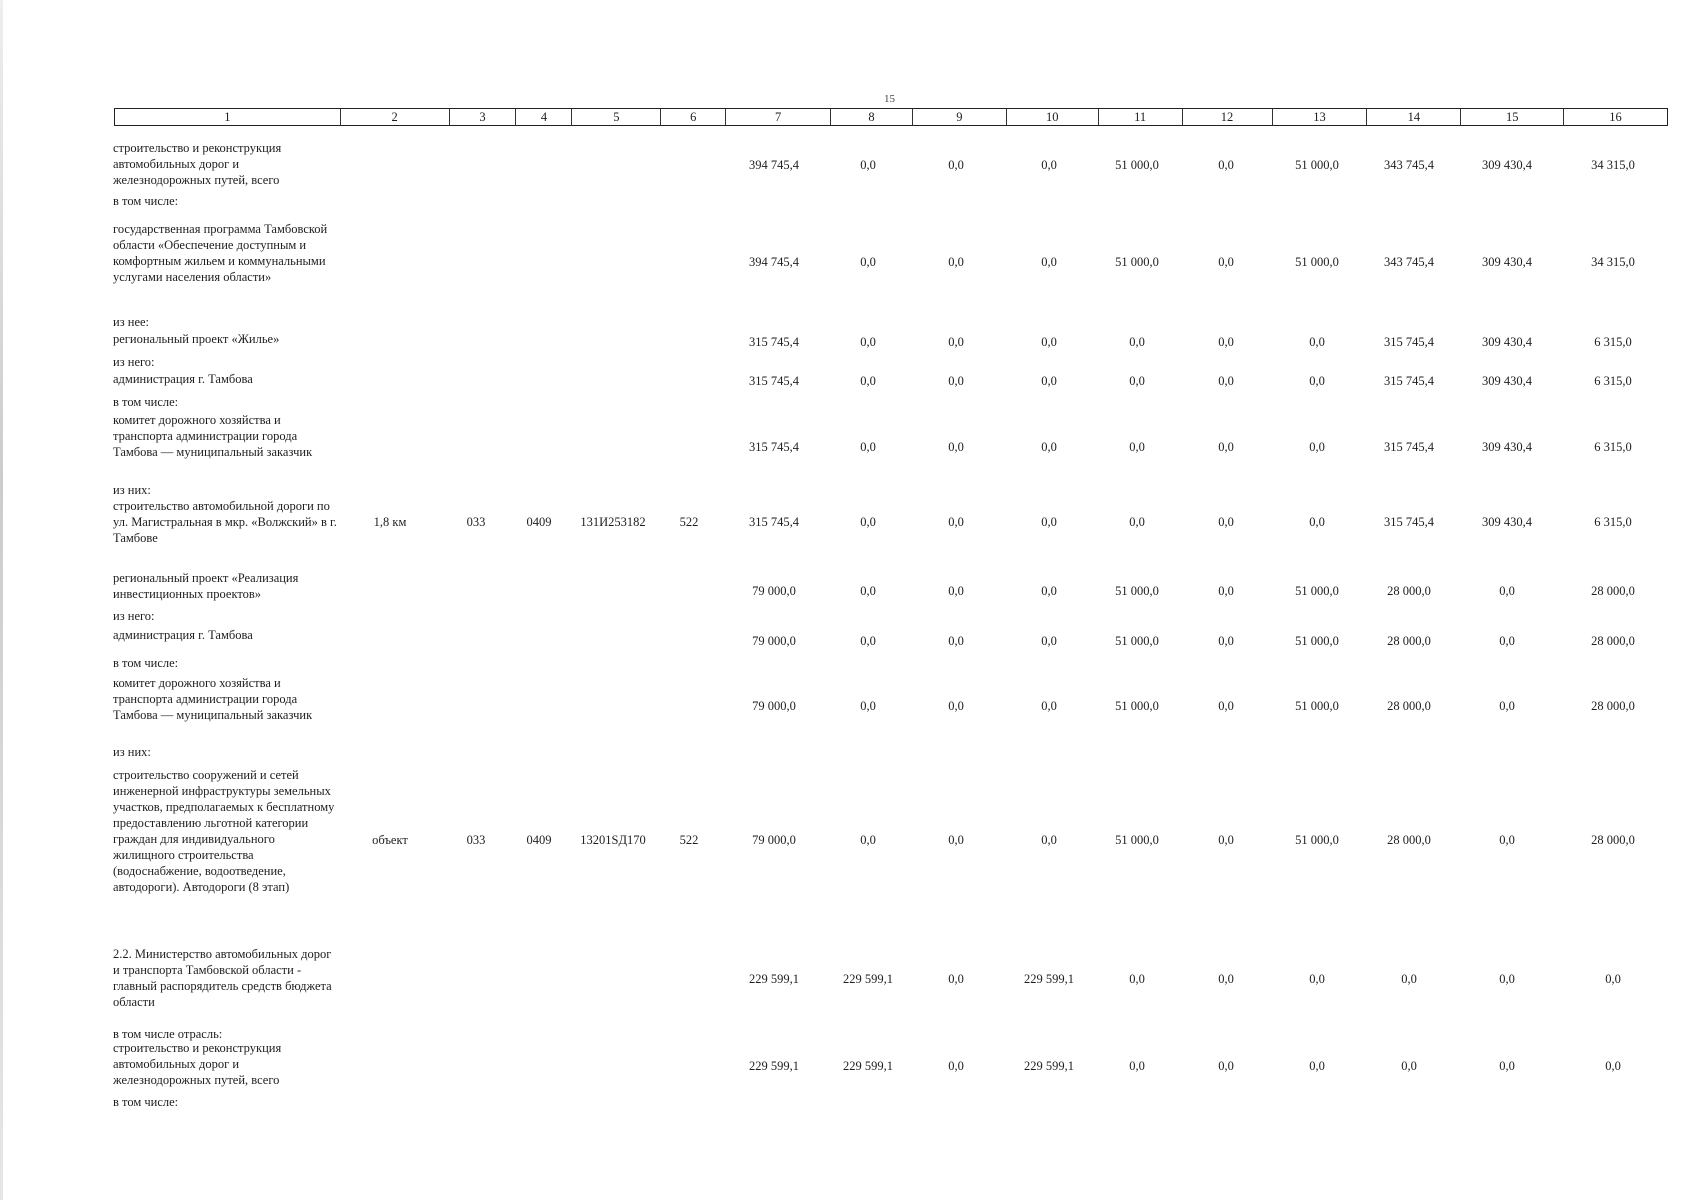  Describe the element at coordinates (774, 1066) in the screenshot. I see `cell-col-7: 229 599,1` at that location.